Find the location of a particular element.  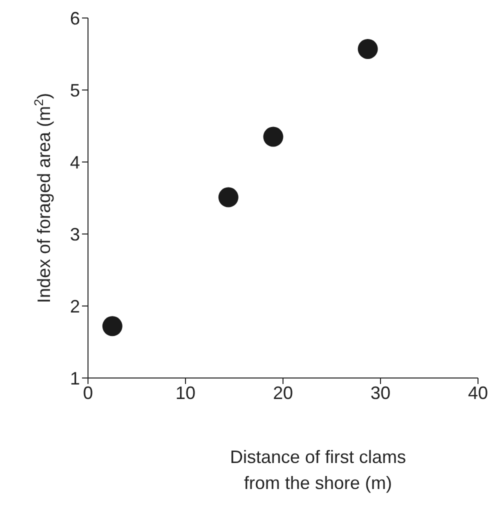

x-tick-label: 40 is located at coordinates (478, 392).